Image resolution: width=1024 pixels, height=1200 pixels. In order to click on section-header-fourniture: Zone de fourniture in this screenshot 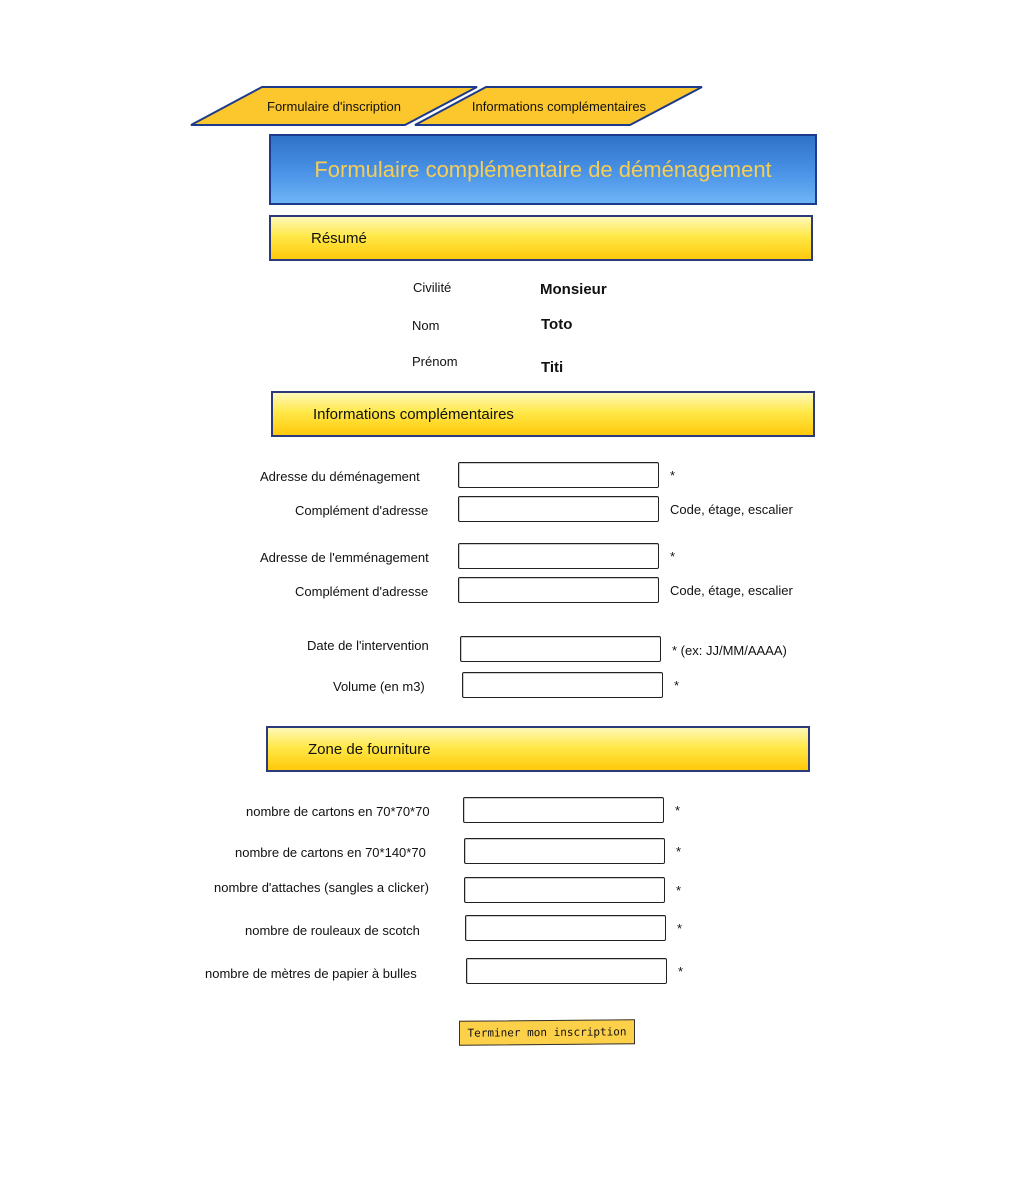, I will do `click(538, 749)`.